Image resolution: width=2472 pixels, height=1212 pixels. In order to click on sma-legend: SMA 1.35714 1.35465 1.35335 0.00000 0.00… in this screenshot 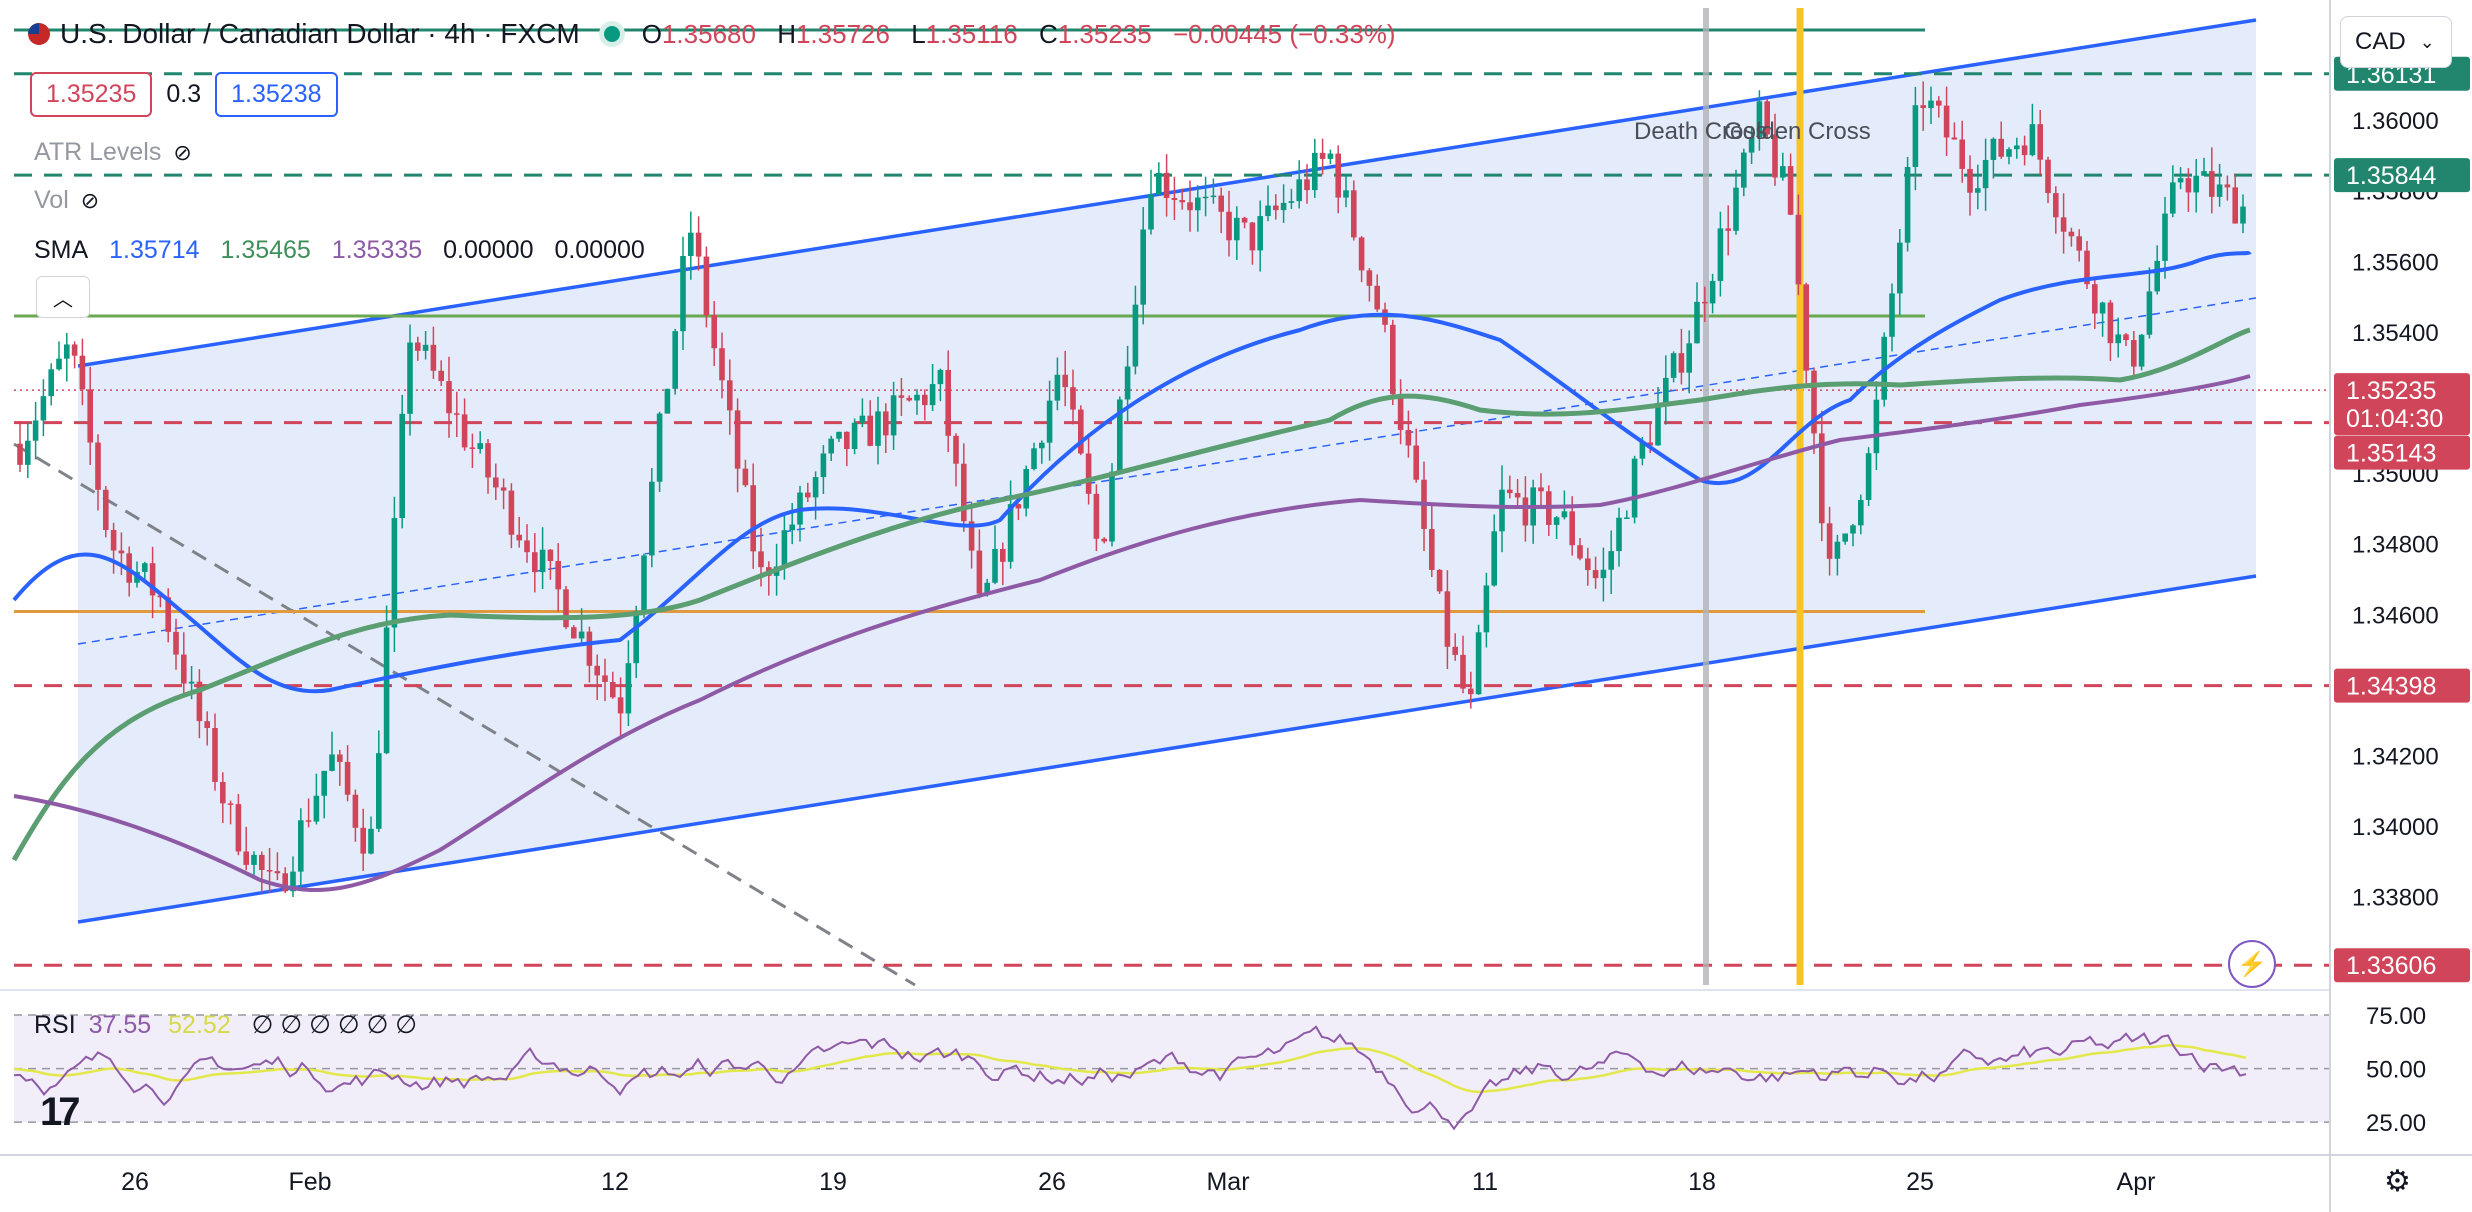, I will do `click(346, 250)`.